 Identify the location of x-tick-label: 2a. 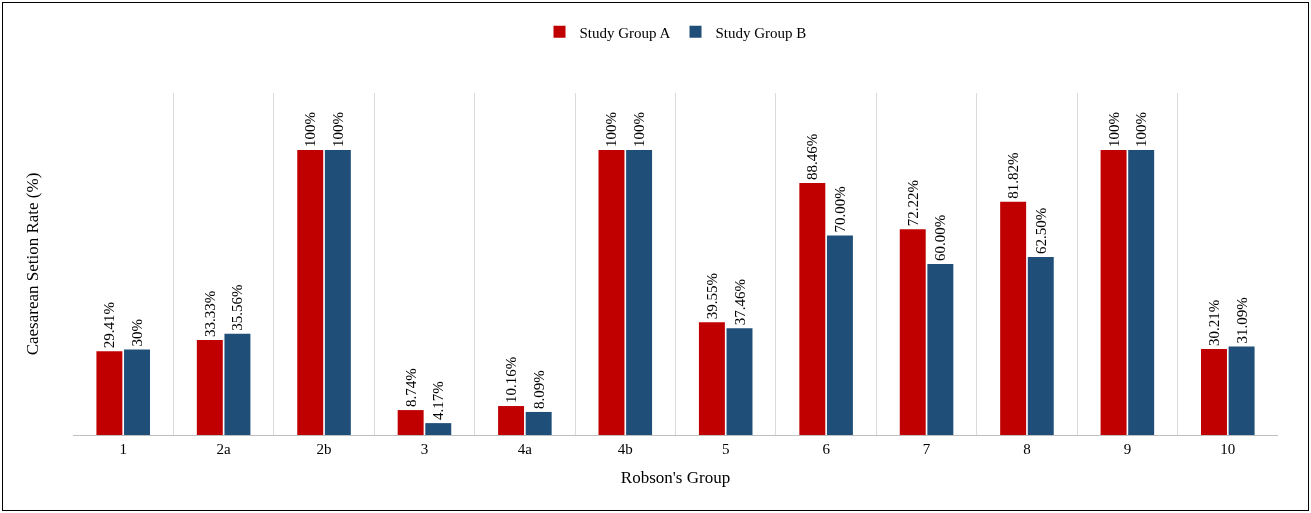
(224, 449).